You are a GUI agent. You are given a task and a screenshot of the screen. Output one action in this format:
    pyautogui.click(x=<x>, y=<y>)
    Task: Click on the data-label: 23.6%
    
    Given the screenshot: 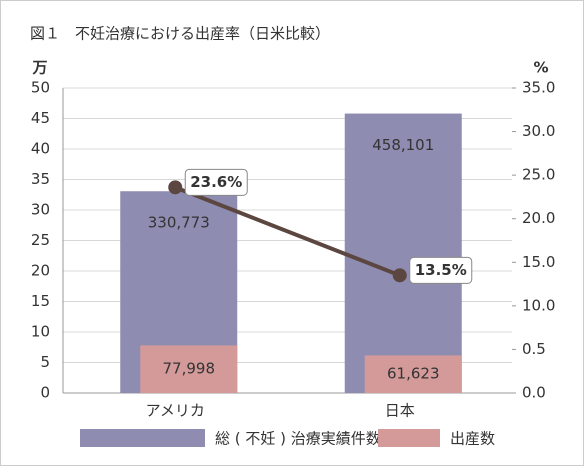 What is the action you would take?
    pyautogui.click(x=216, y=182)
    